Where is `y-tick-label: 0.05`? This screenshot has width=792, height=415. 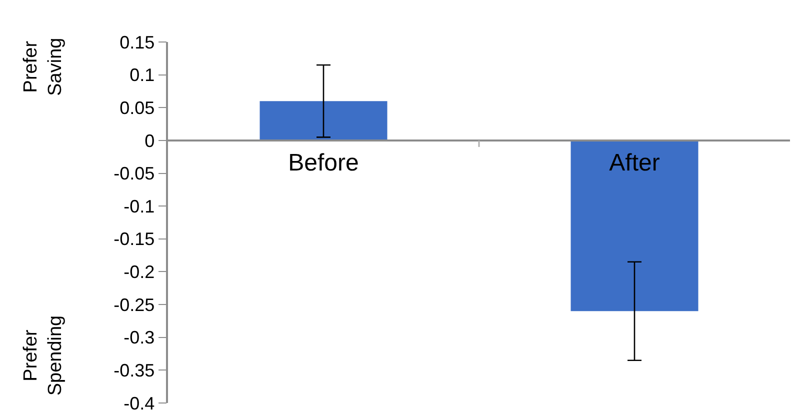
y-tick-label: 0.05 is located at coordinates (137, 108).